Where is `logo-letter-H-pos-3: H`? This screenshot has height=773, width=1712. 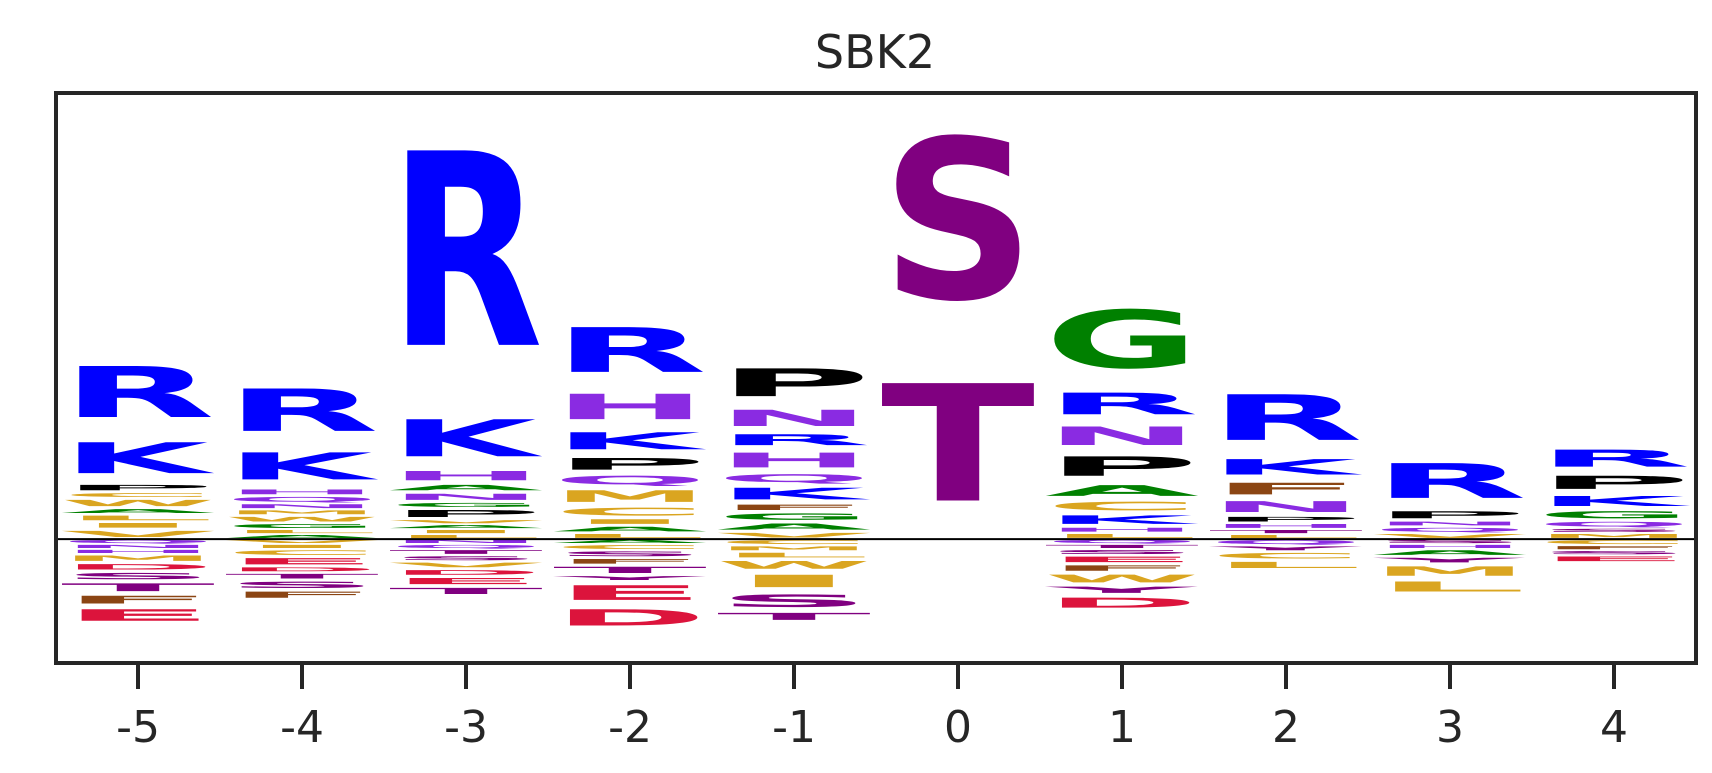 logo-letter-H-pos-3: H is located at coordinates (1450, 546).